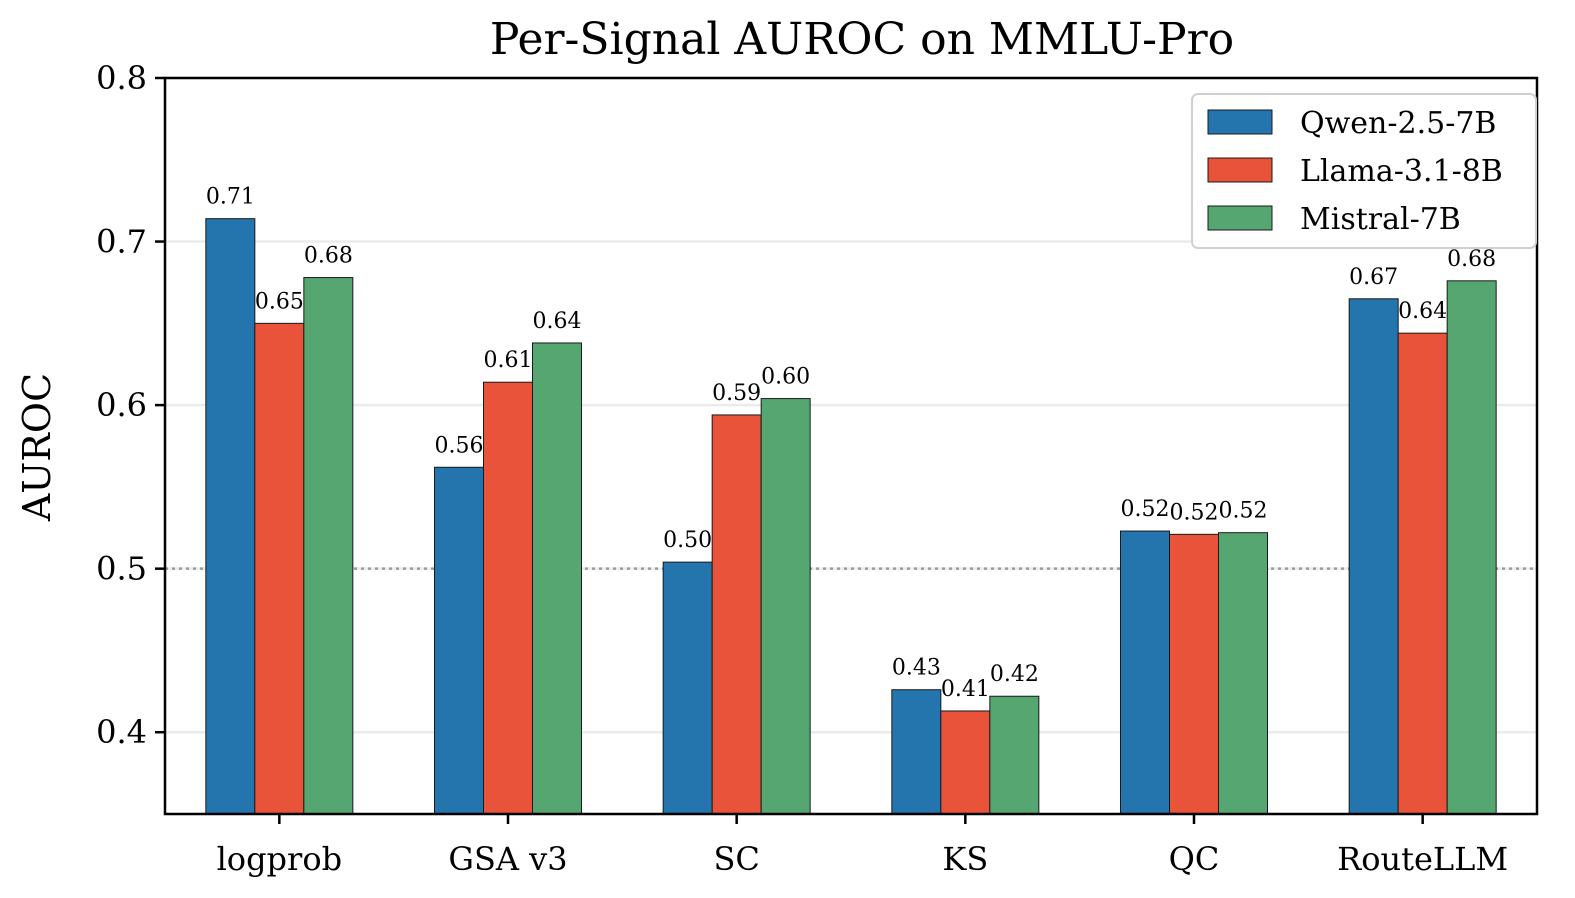 The height and width of the screenshot is (898, 1575). I want to click on x-tick-label: RouteLLM, so click(1422, 859).